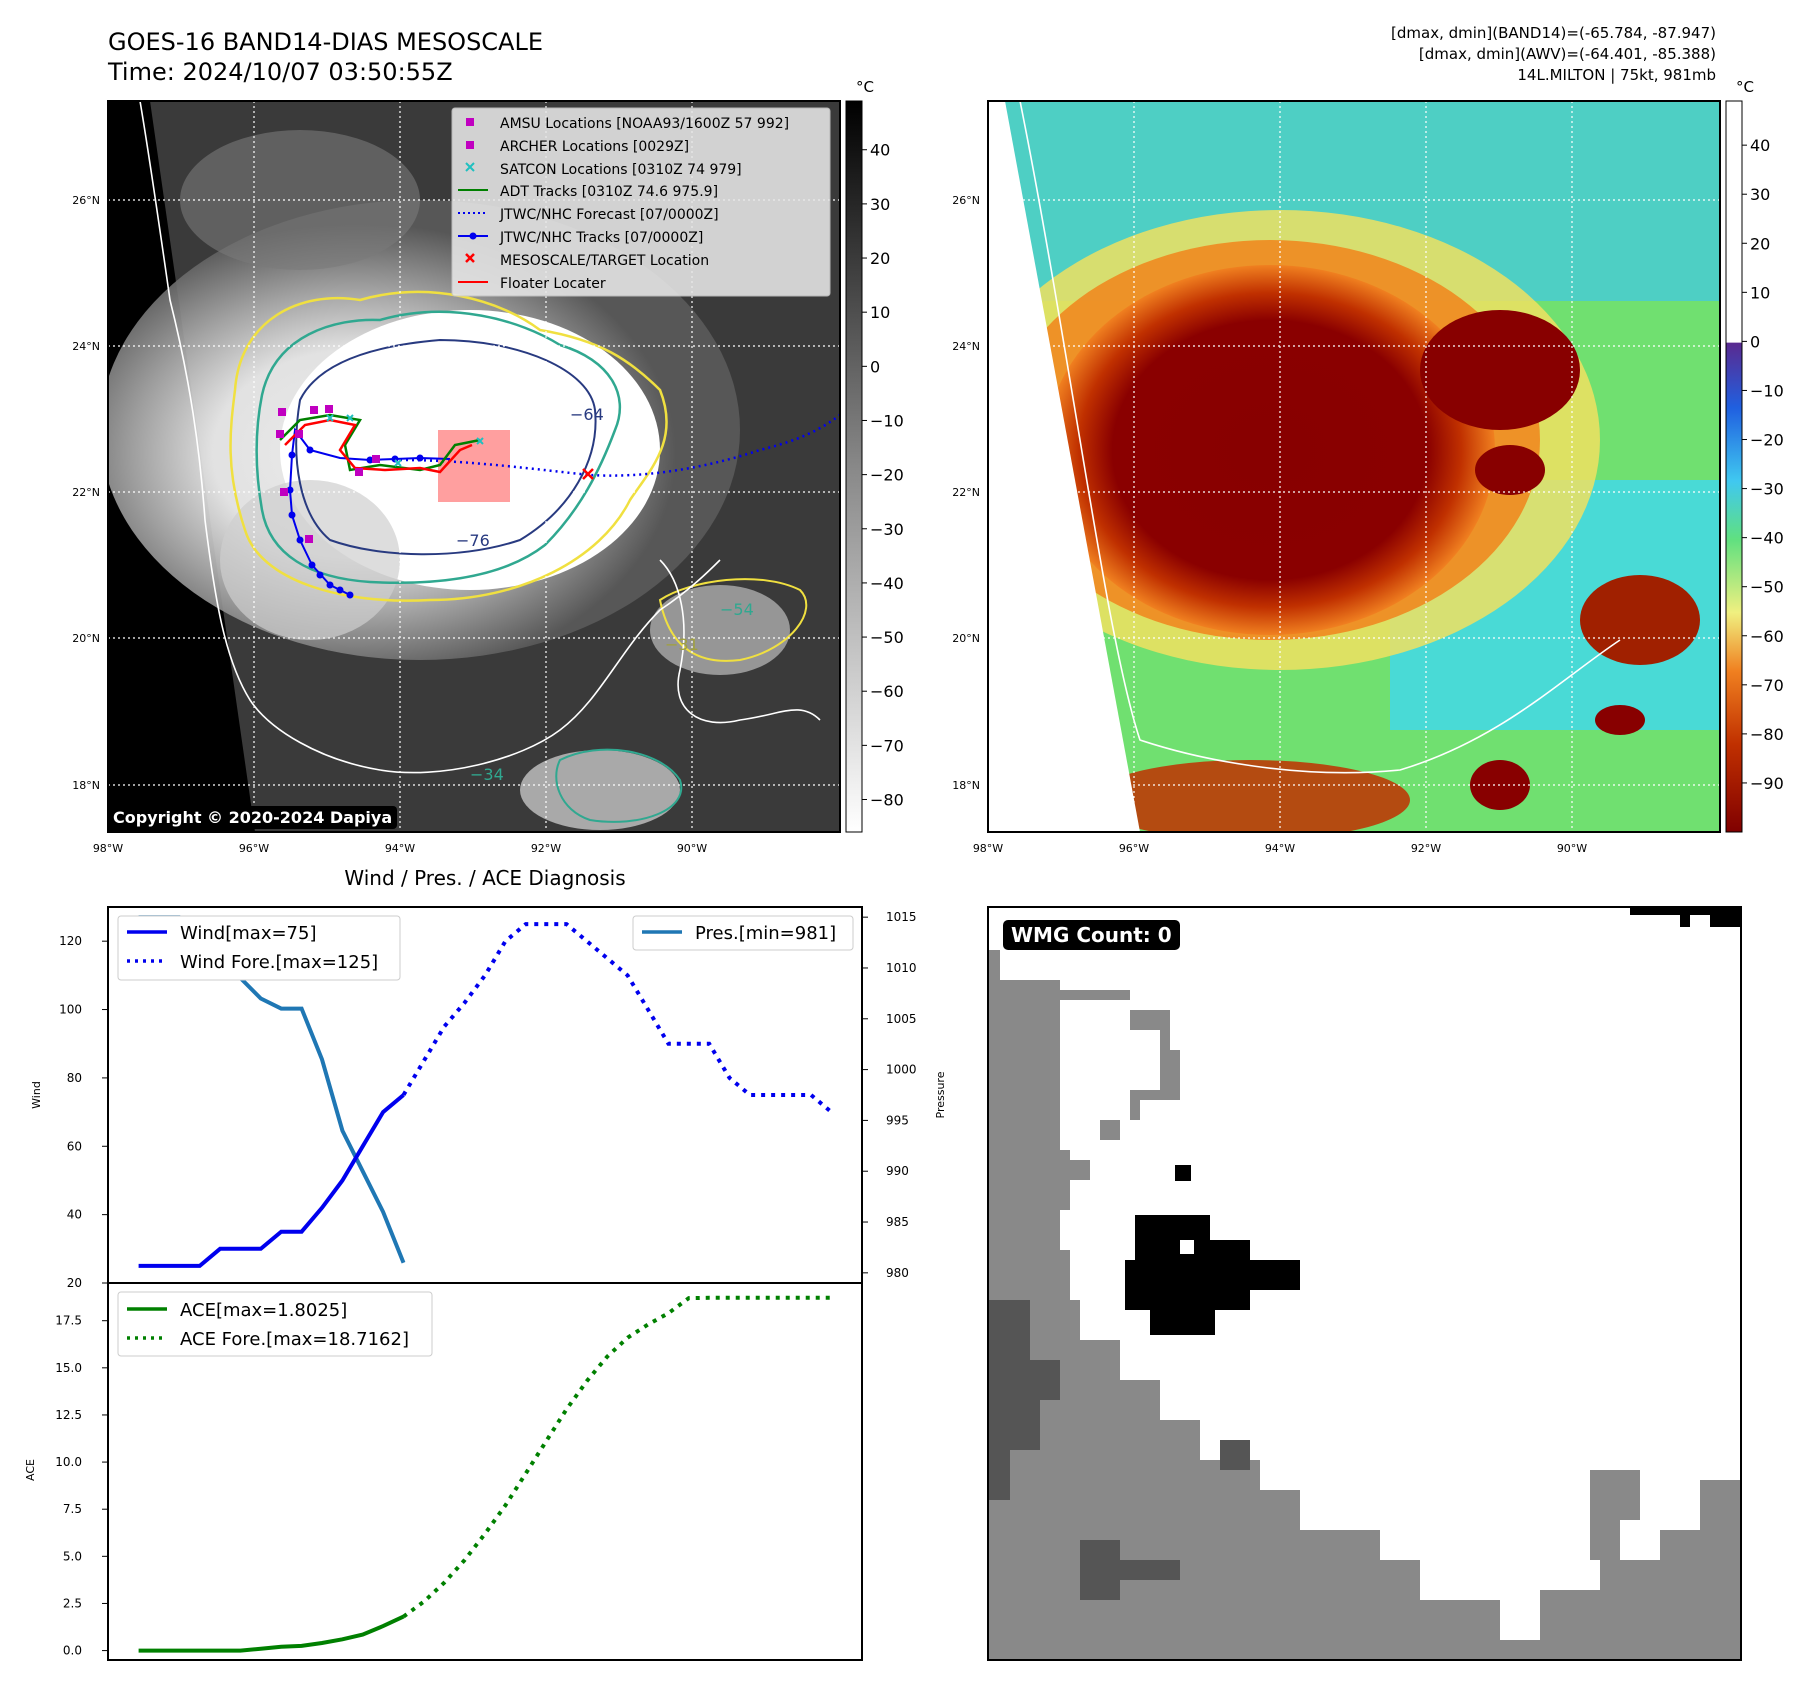  I want to click on ace-tick-label: 17.5, so click(68, 1321).